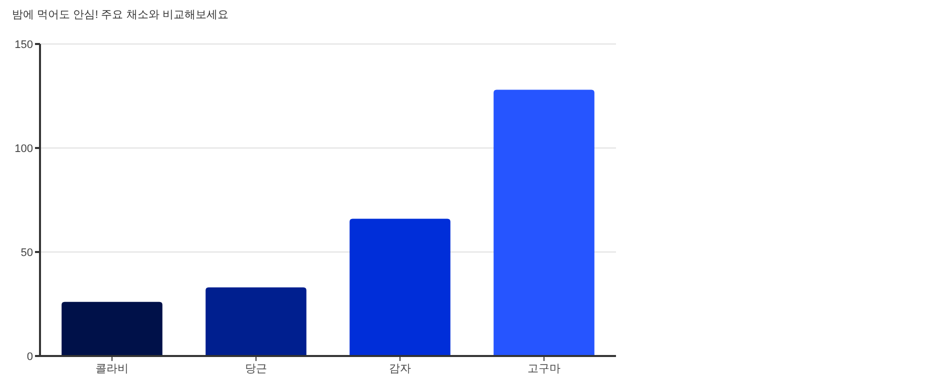 The width and height of the screenshot is (946, 380). What do you see at coordinates (256, 369) in the screenshot?
I see `x-tick-label: 당근` at bounding box center [256, 369].